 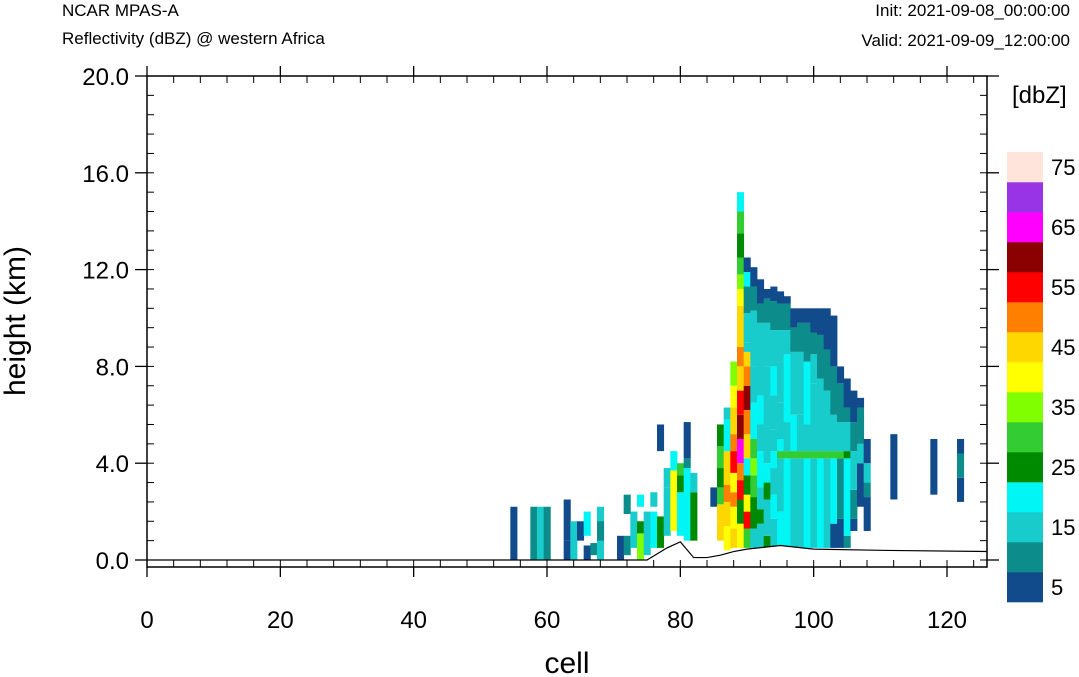 What do you see at coordinates (120, 10) in the screenshot?
I see `model-title: NCAR MPAS-A` at bounding box center [120, 10].